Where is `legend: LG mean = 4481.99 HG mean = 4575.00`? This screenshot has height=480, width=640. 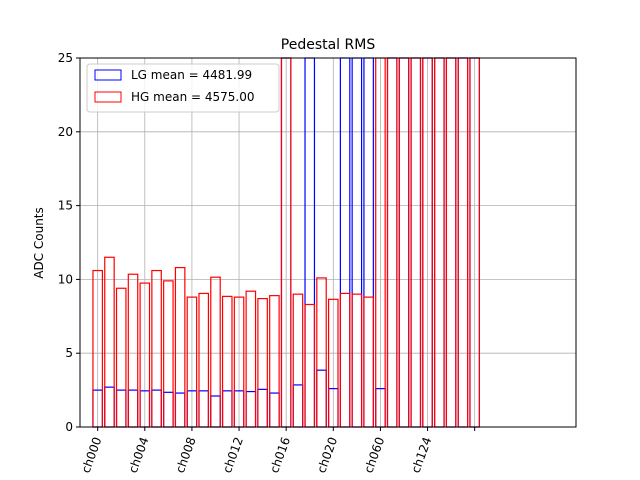 legend: LG mean = 4481.99 HG mean = 4575.00 is located at coordinates (183, 88).